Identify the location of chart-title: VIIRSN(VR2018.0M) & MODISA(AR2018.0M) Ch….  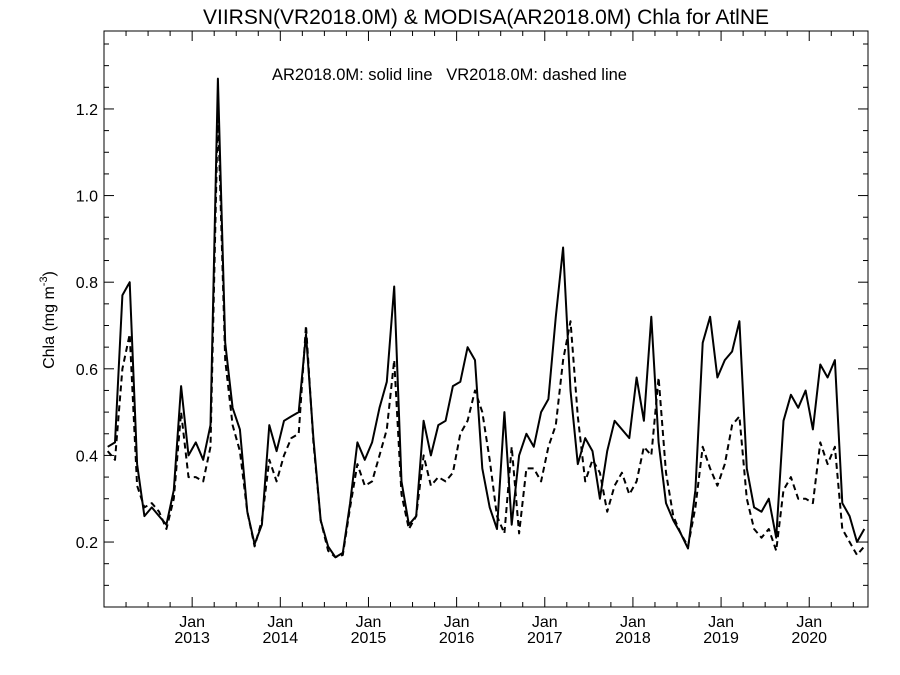
(486, 17).